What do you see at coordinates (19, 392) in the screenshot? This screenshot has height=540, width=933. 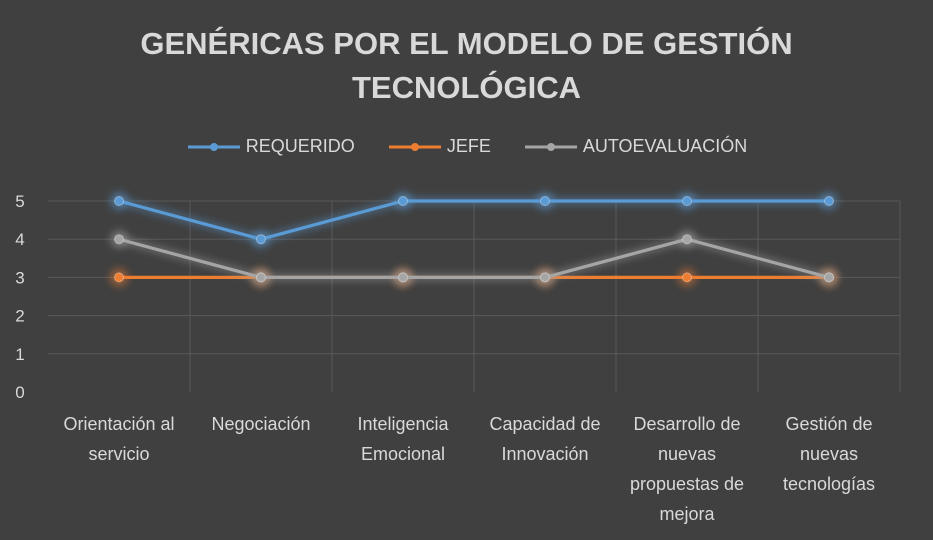 I see `y-tick-label: 0` at bounding box center [19, 392].